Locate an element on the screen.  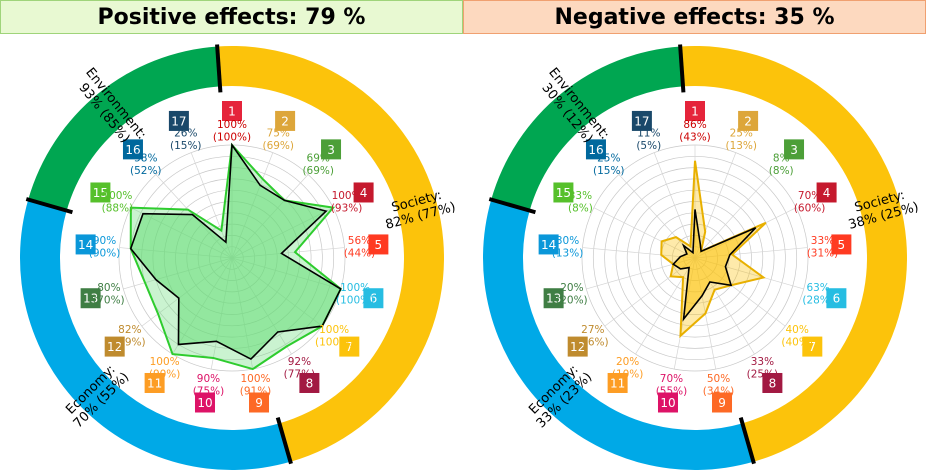
value-label: 25% (15%) is located at coordinates (609, 164).